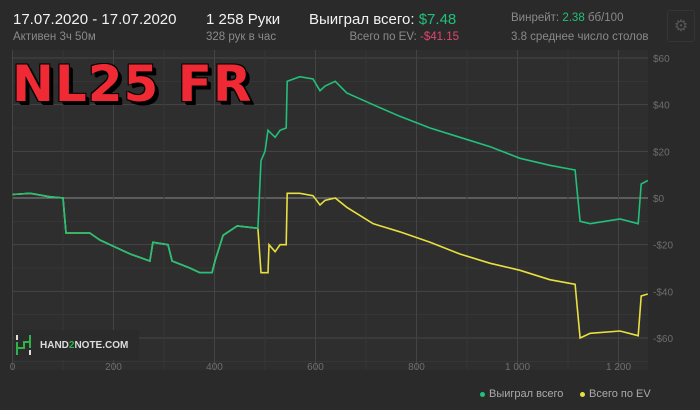 The image size is (700, 410). What do you see at coordinates (535, 18) in the screenshot?
I see `winrate-label: Винрейт:` at bounding box center [535, 18].